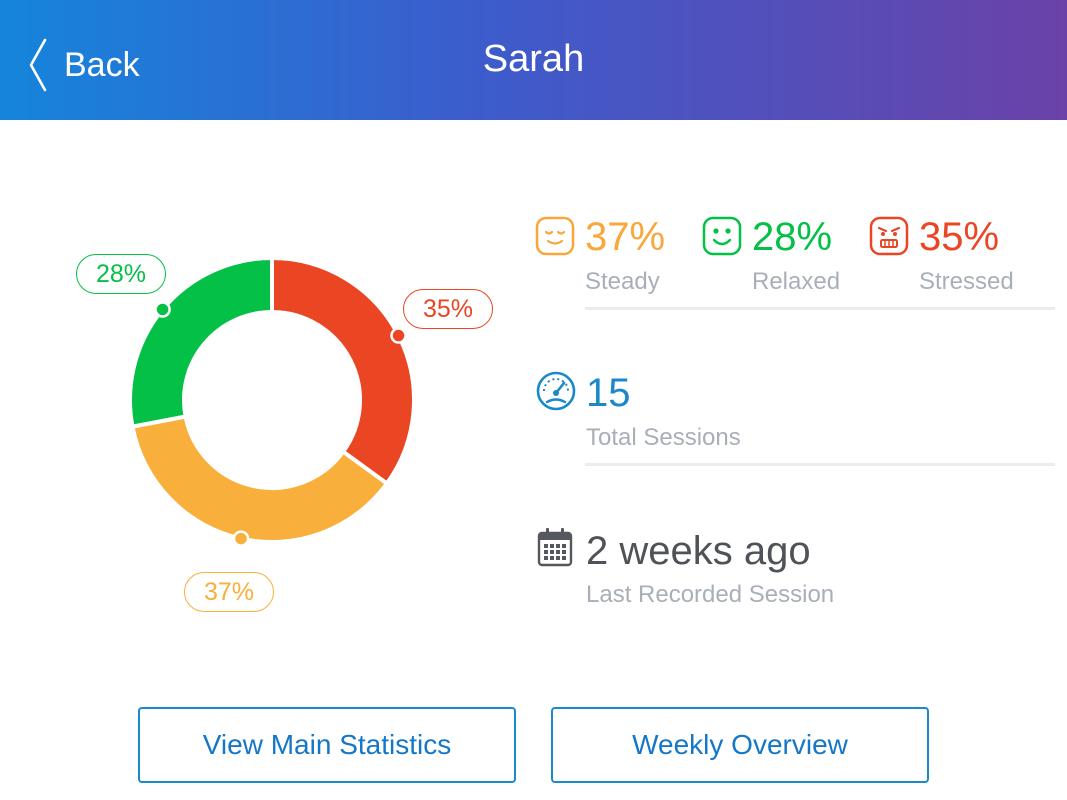  What do you see at coordinates (555, 236) in the screenshot?
I see `calm-face-icon` at bounding box center [555, 236].